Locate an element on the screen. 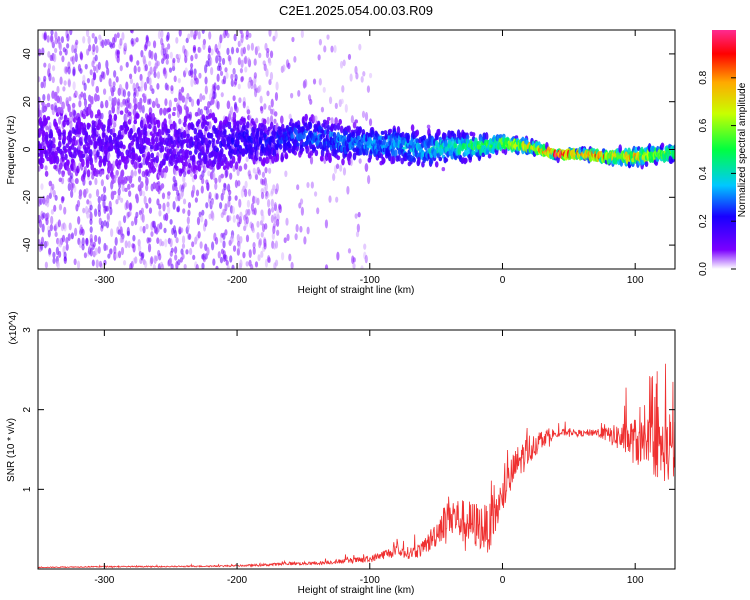  spectrogram-x-tick-label: -200 is located at coordinates (237, 280).